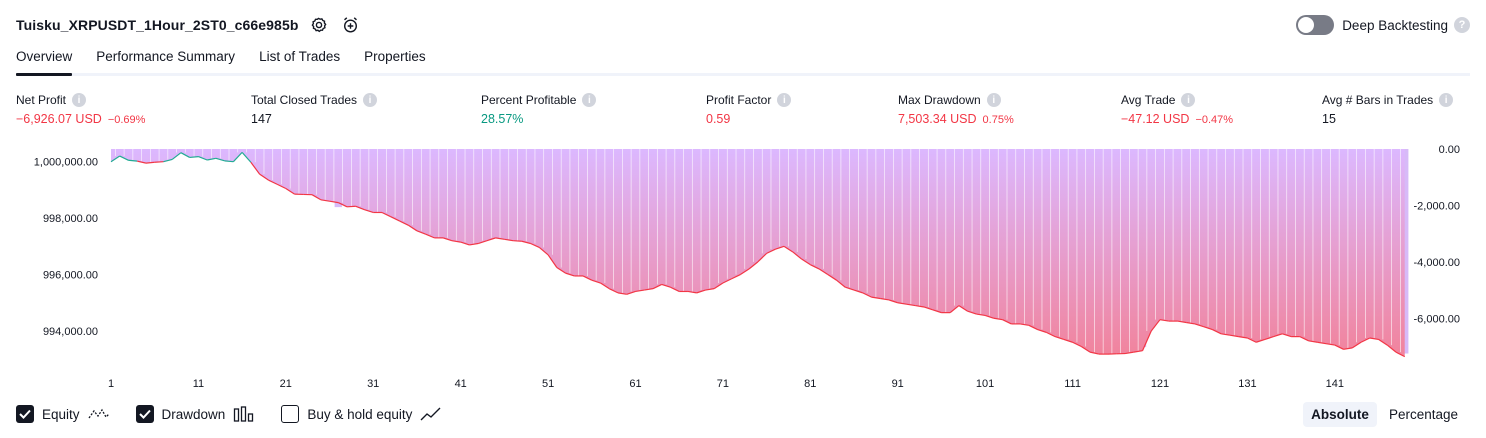  I want to click on metric-net-profit: Net Profit i −6,926.07 USD −0.69%, so click(80, 109).